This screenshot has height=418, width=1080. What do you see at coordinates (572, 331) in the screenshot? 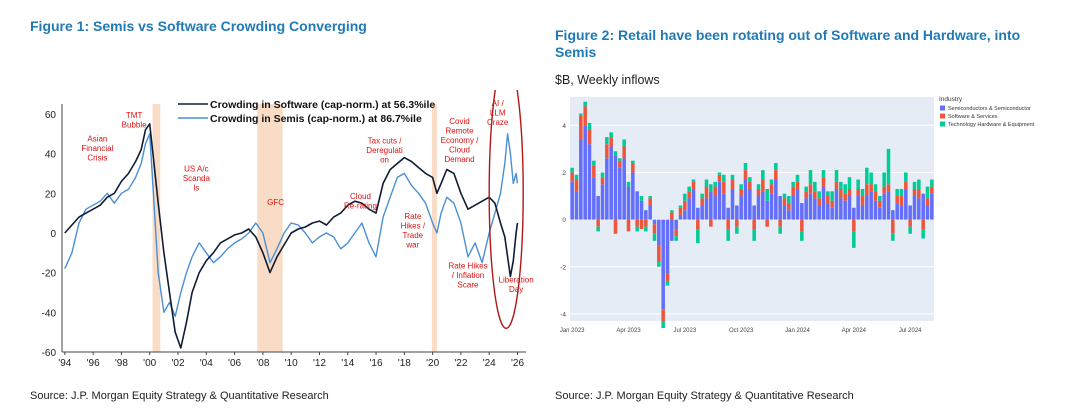
I see `x-tick-label: Jan 2023` at bounding box center [572, 331].